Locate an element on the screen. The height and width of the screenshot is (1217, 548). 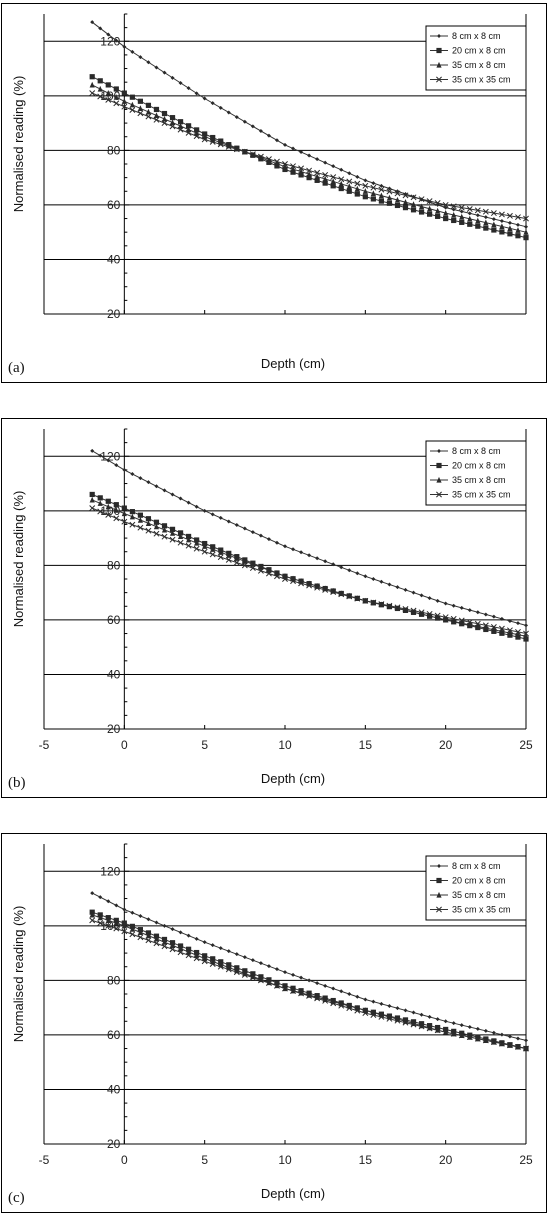
x-tick-label: -5 is located at coordinates (44, 1160).